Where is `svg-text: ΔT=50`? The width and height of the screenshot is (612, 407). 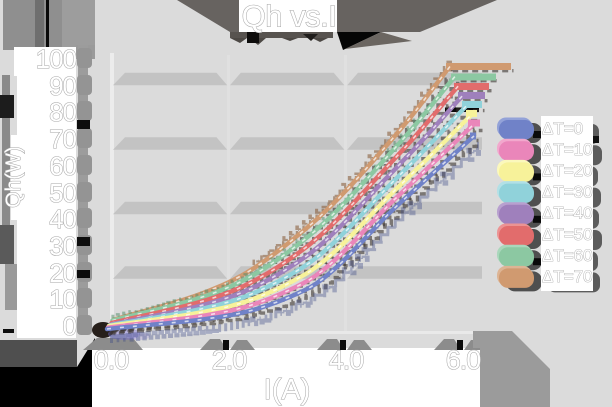
svg-text: ΔT=50 is located at coordinates (567, 234).